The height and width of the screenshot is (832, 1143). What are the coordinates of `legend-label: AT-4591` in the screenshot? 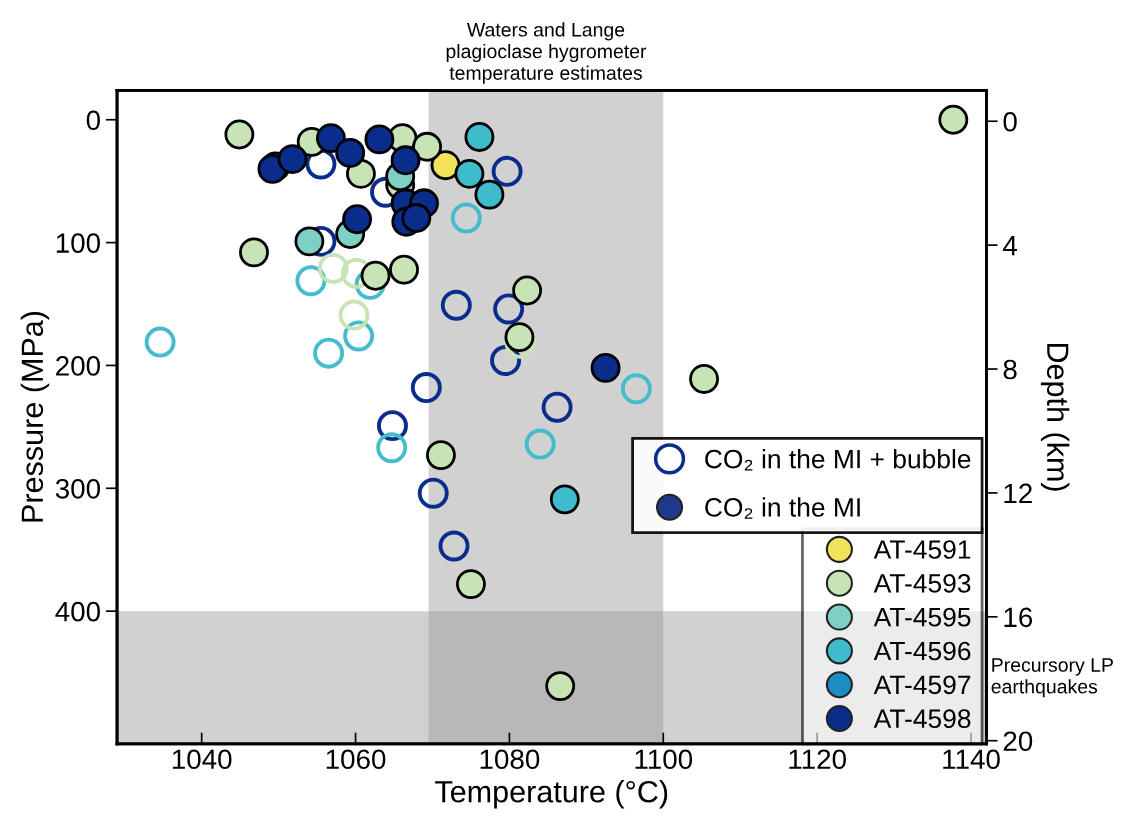 It's located at (922, 549).